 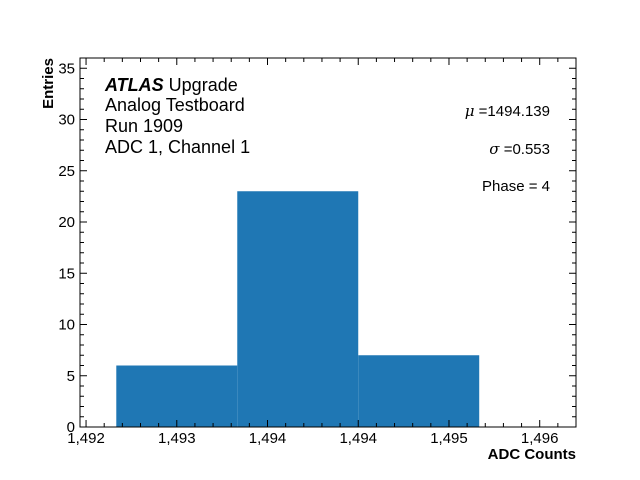 What do you see at coordinates (71, 376) in the screenshot?
I see `y-tick-label: 5` at bounding box center [71, 376].